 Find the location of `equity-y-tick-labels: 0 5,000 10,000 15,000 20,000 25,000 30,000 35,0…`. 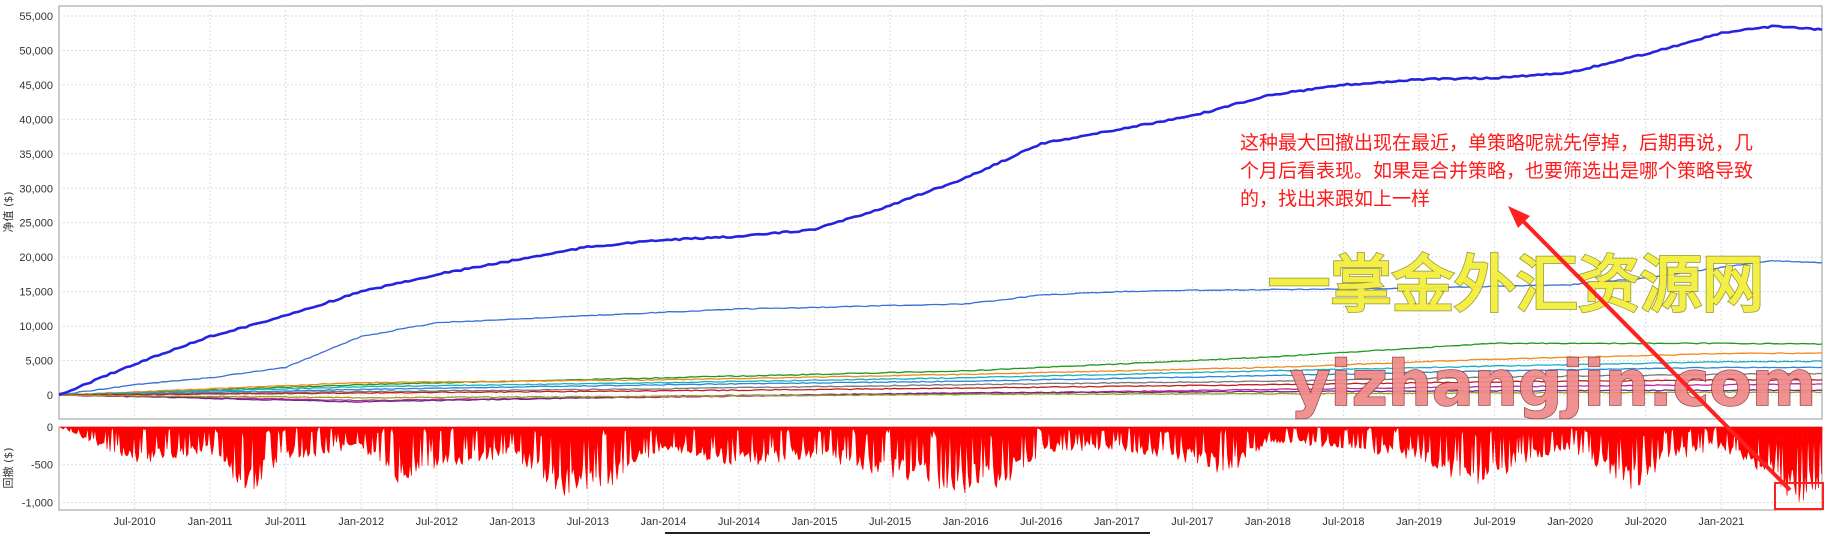

equity-y-tick-labels: 0 5,000 10,000 15,000 20,000 25,000 30,000 35,0… is located at coordinates (36, 206).